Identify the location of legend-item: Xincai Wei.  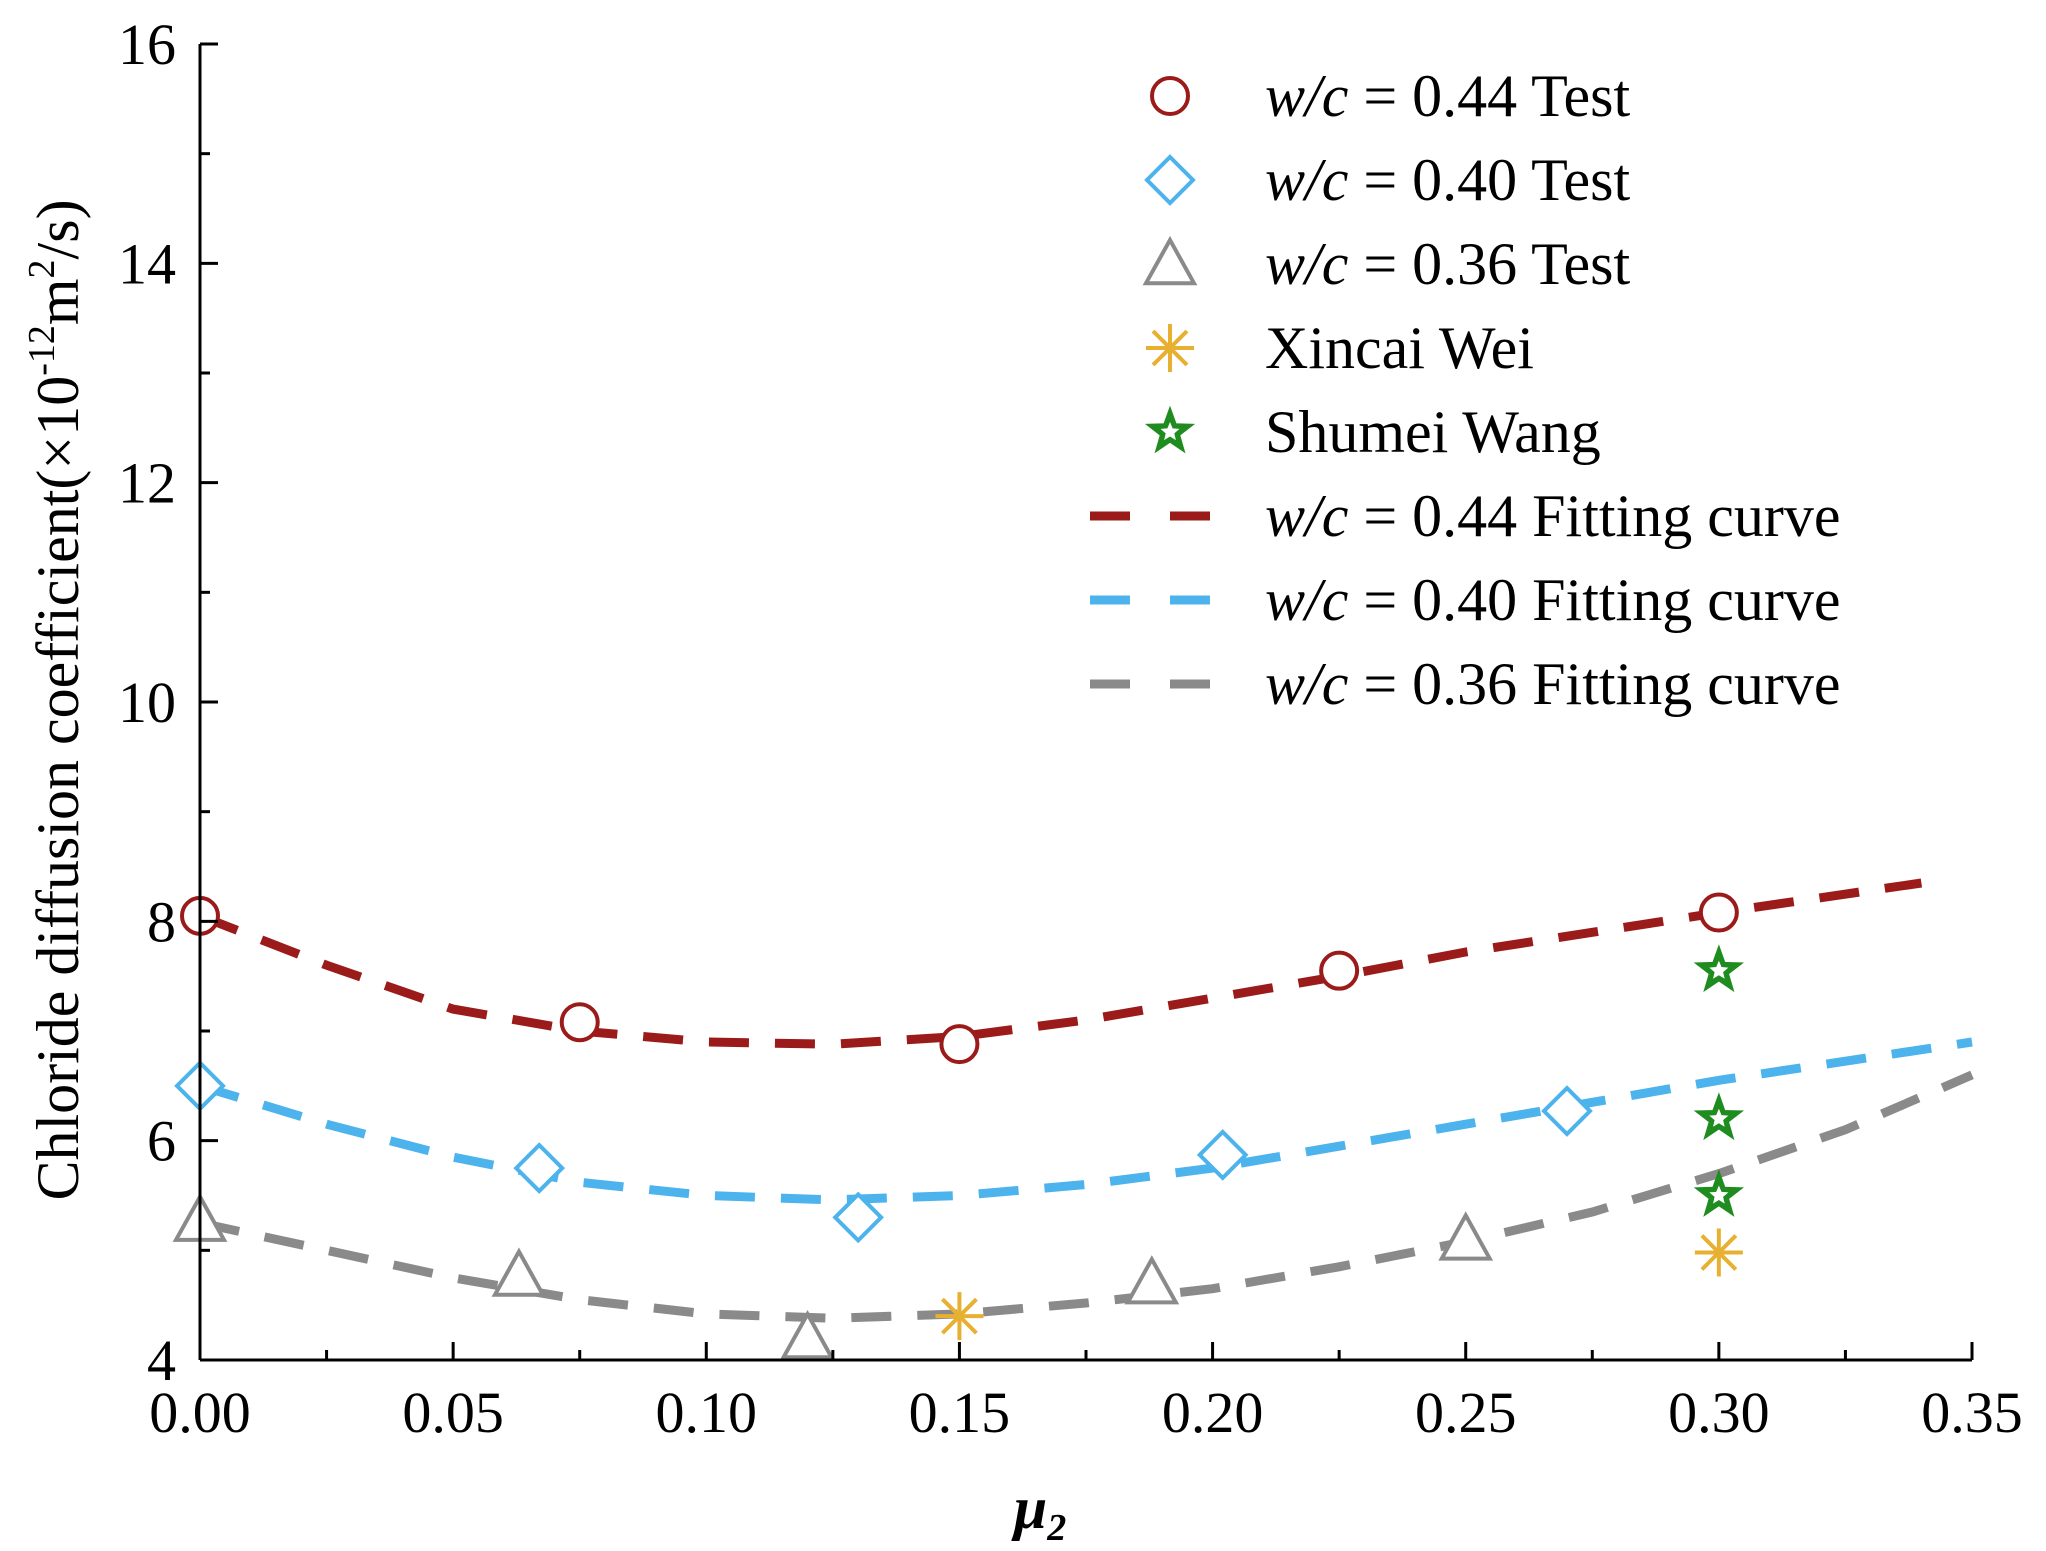
(1340, 348).